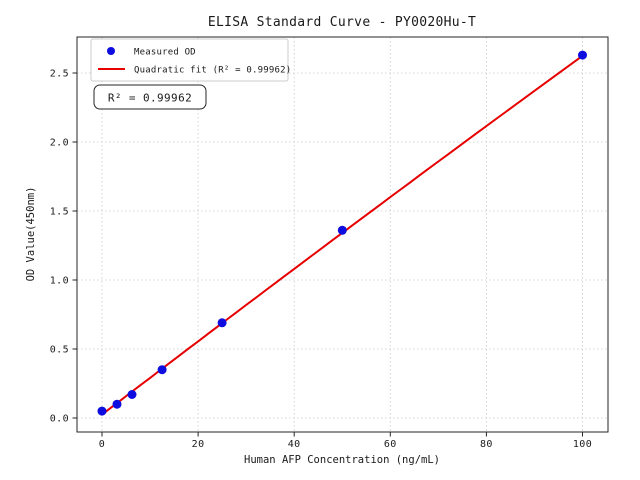 The width and height of the screenshot is (640, 480). I want to click on x-tick-label: 0, so click(102, 444).